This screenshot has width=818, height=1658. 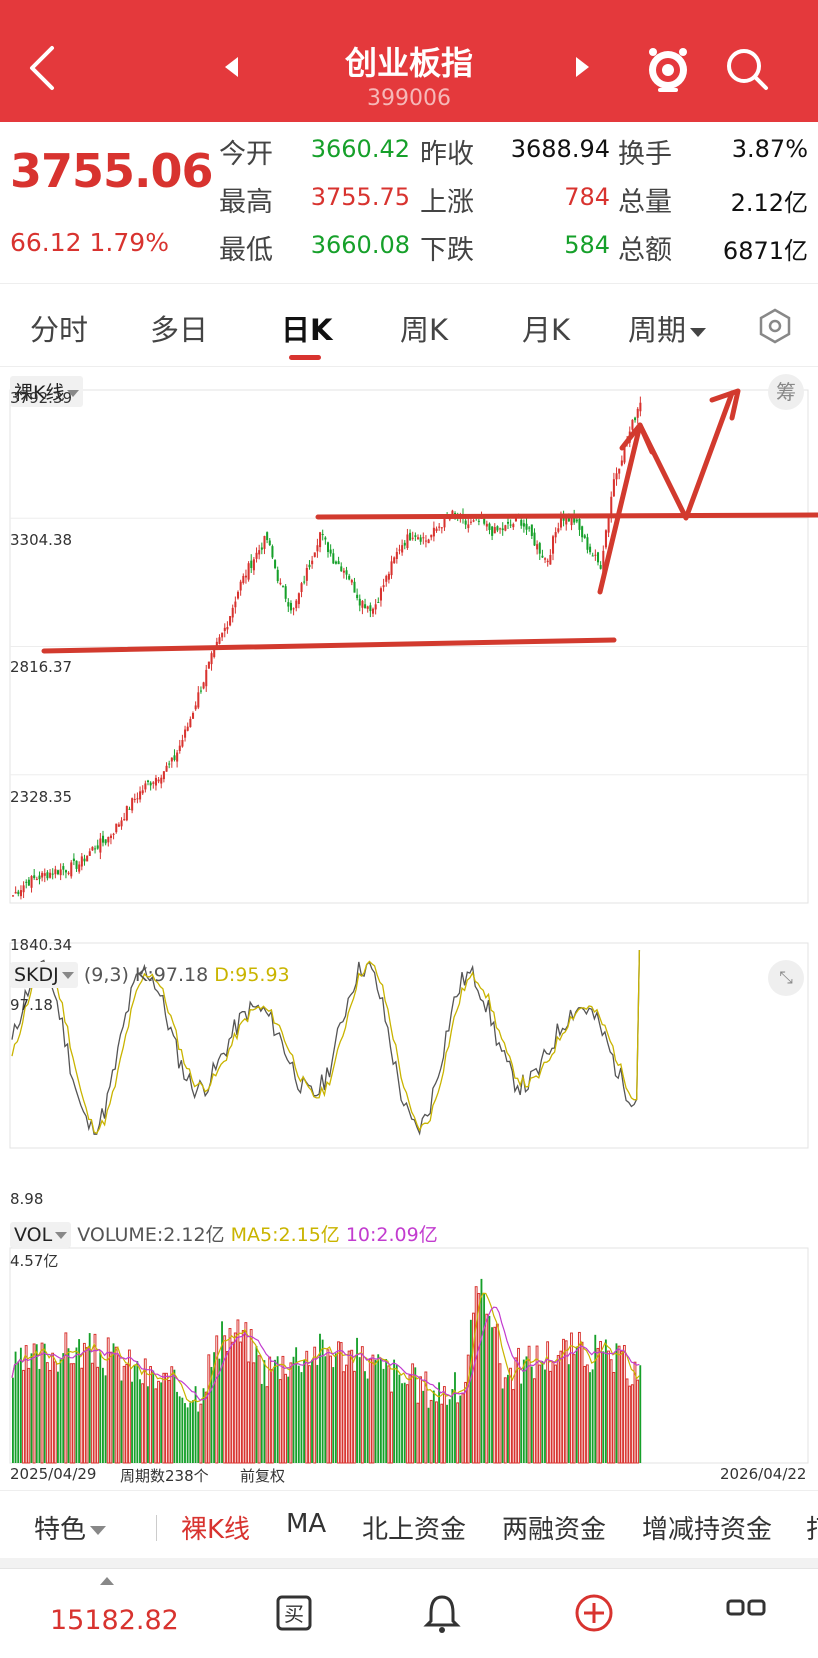 I want to click on search-icon, so click(x=747, y=69).